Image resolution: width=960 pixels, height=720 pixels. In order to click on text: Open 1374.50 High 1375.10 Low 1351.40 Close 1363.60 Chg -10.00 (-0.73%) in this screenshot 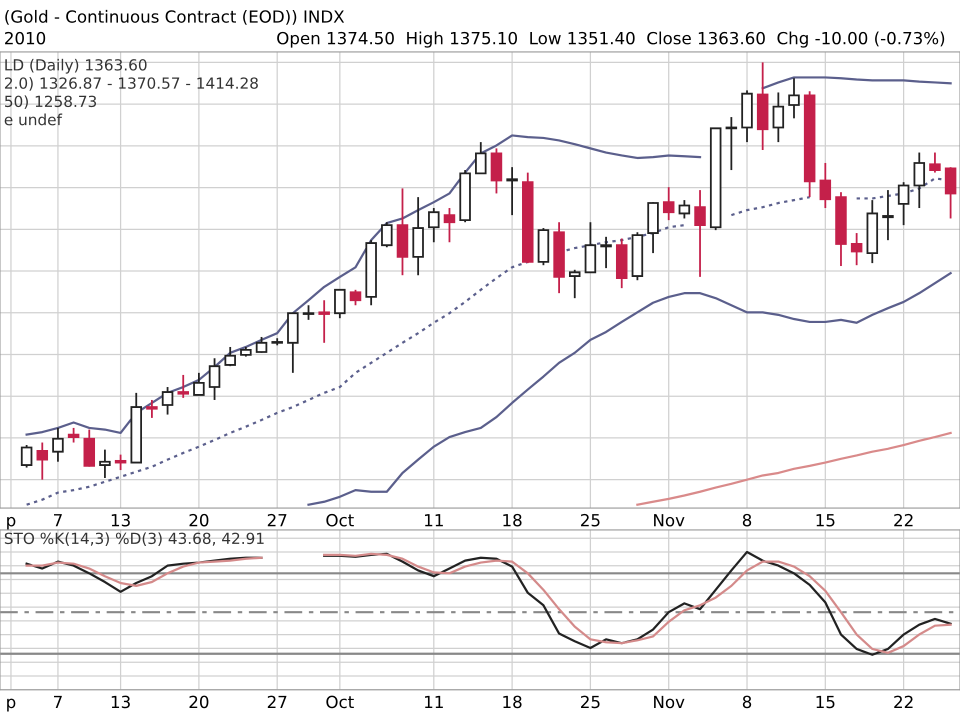, I will do `click(610, 40)`.